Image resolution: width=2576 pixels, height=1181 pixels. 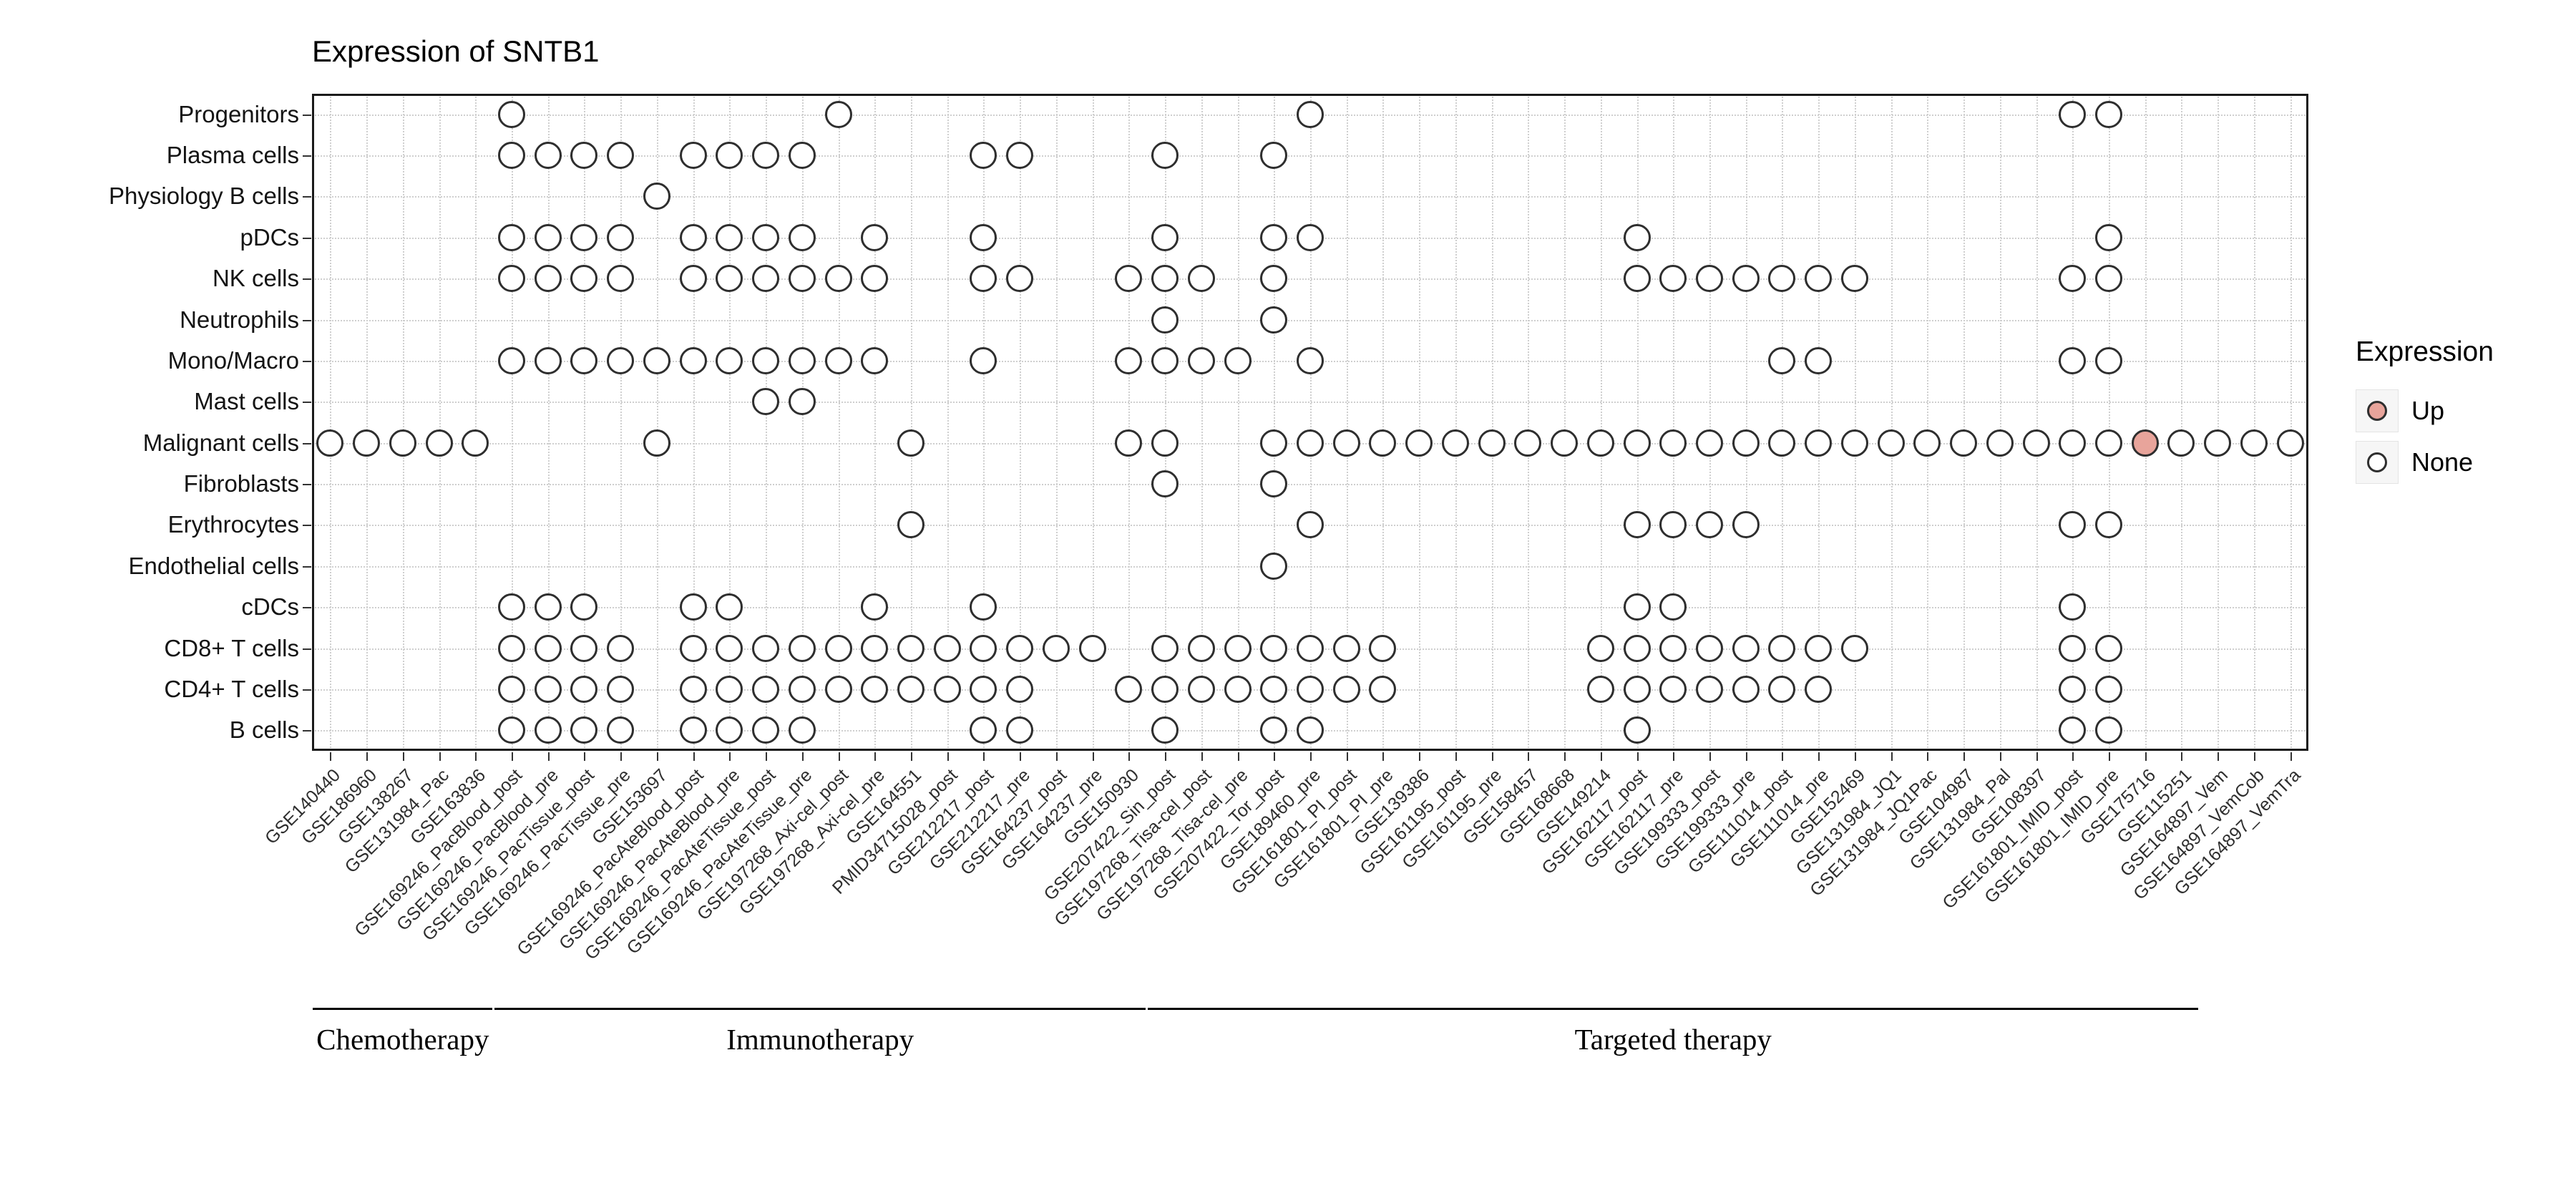 I want to click on therapy-group-line, so click(x=1673, y=1009).